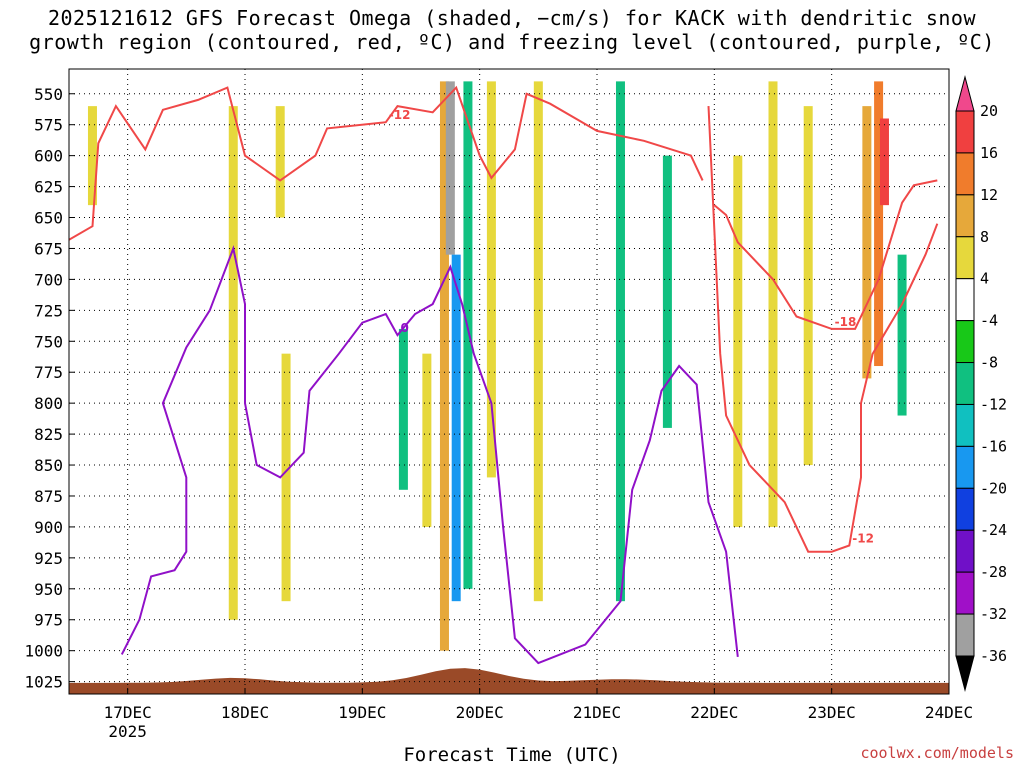 The image size is (1024, 768). Describe the element at coordinates (48, 496) in the screenshot. I see `y-tick-label-875: 875` at that location.